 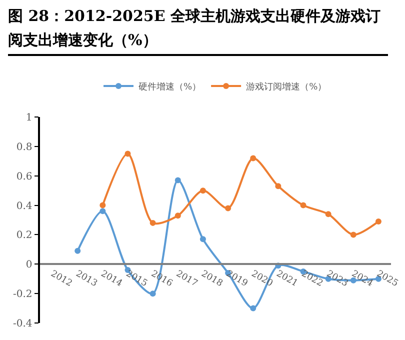 What do you see at coordinates (24, 176) in the screenshot?
I see `y-tick-label: 0.6` at bounding box center [24, 176].